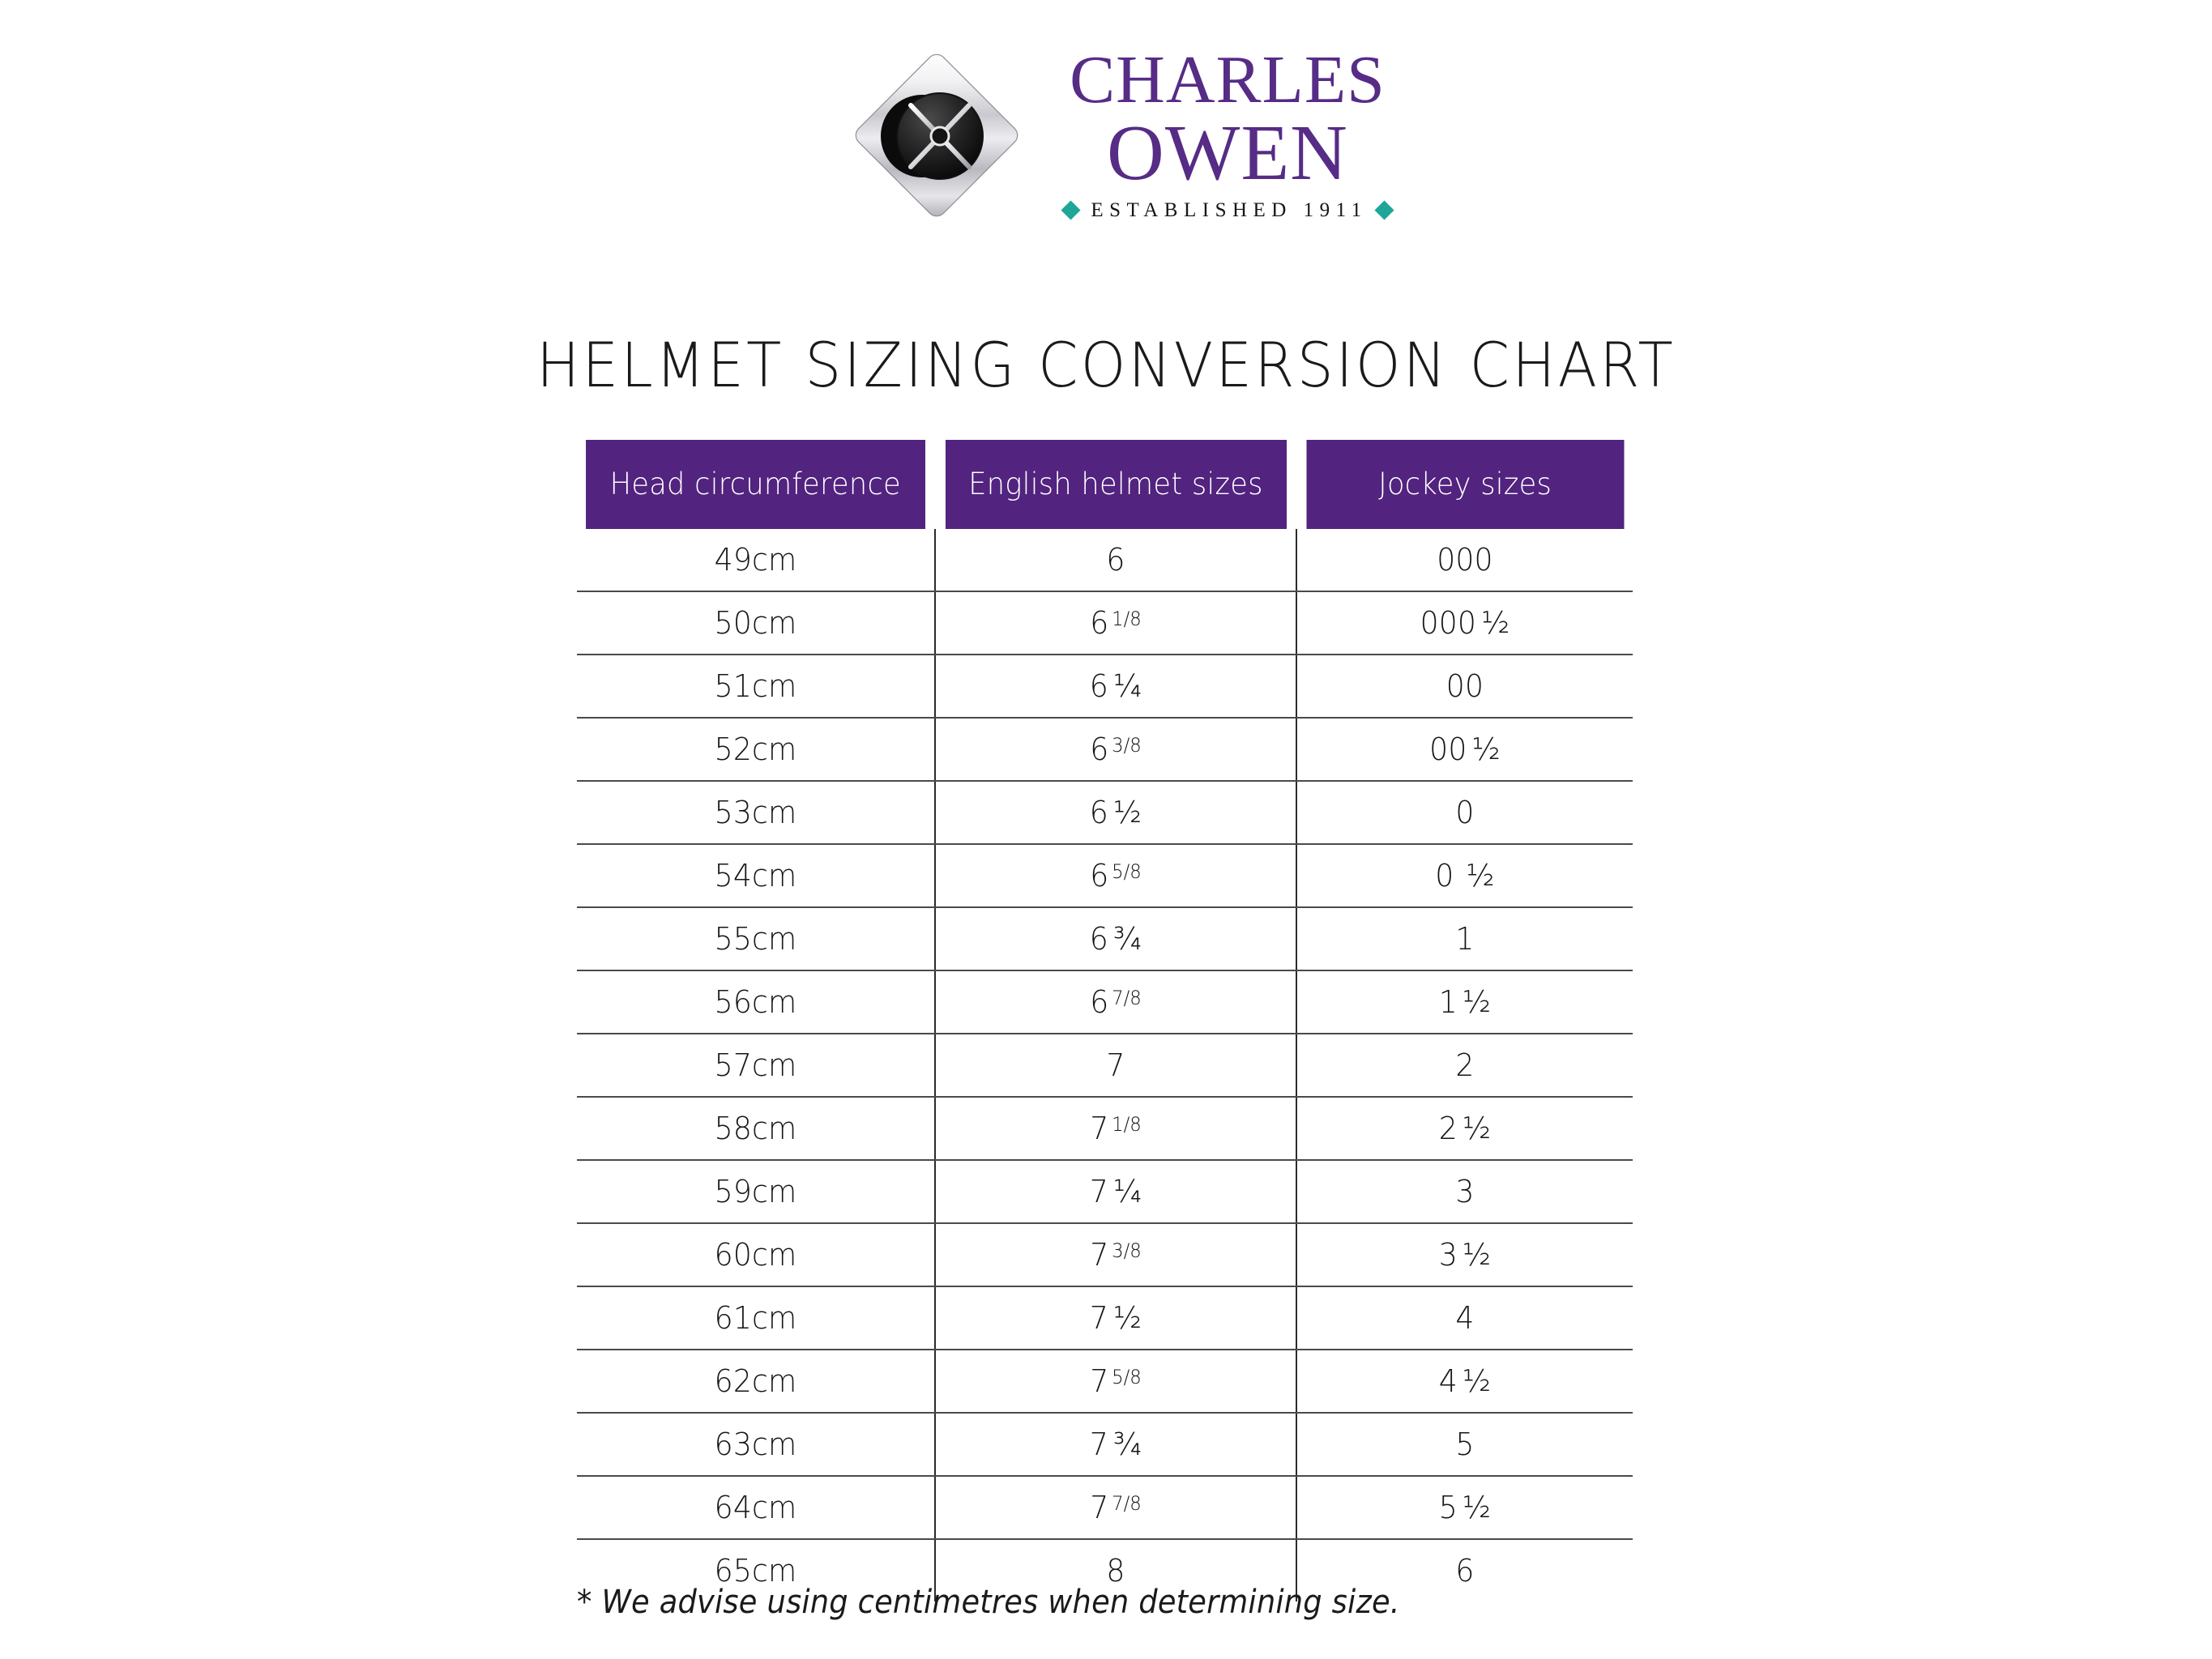 The height and width of the screenshot is (1659, 2212). Describe the element at coordinates (756, 1129) in the screenshot. I see `cell-head-circumference: 58cm` at that location.